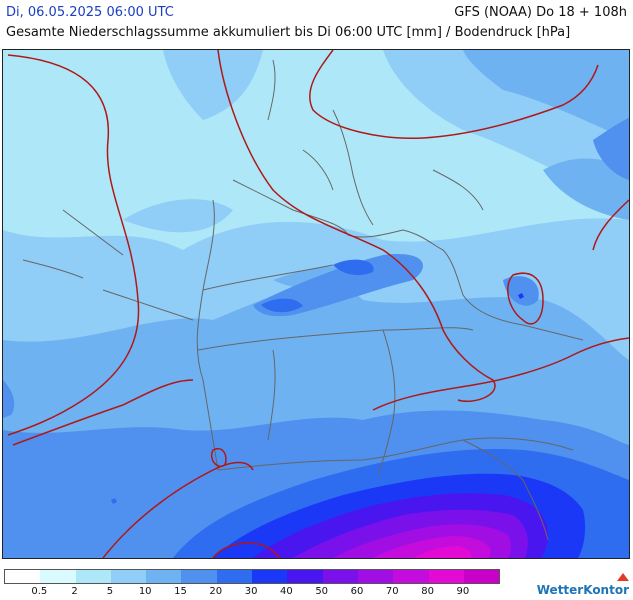  Describe the element at coordinates (216, 591) in the screenshot. I see `legend-label: 20` at that location.